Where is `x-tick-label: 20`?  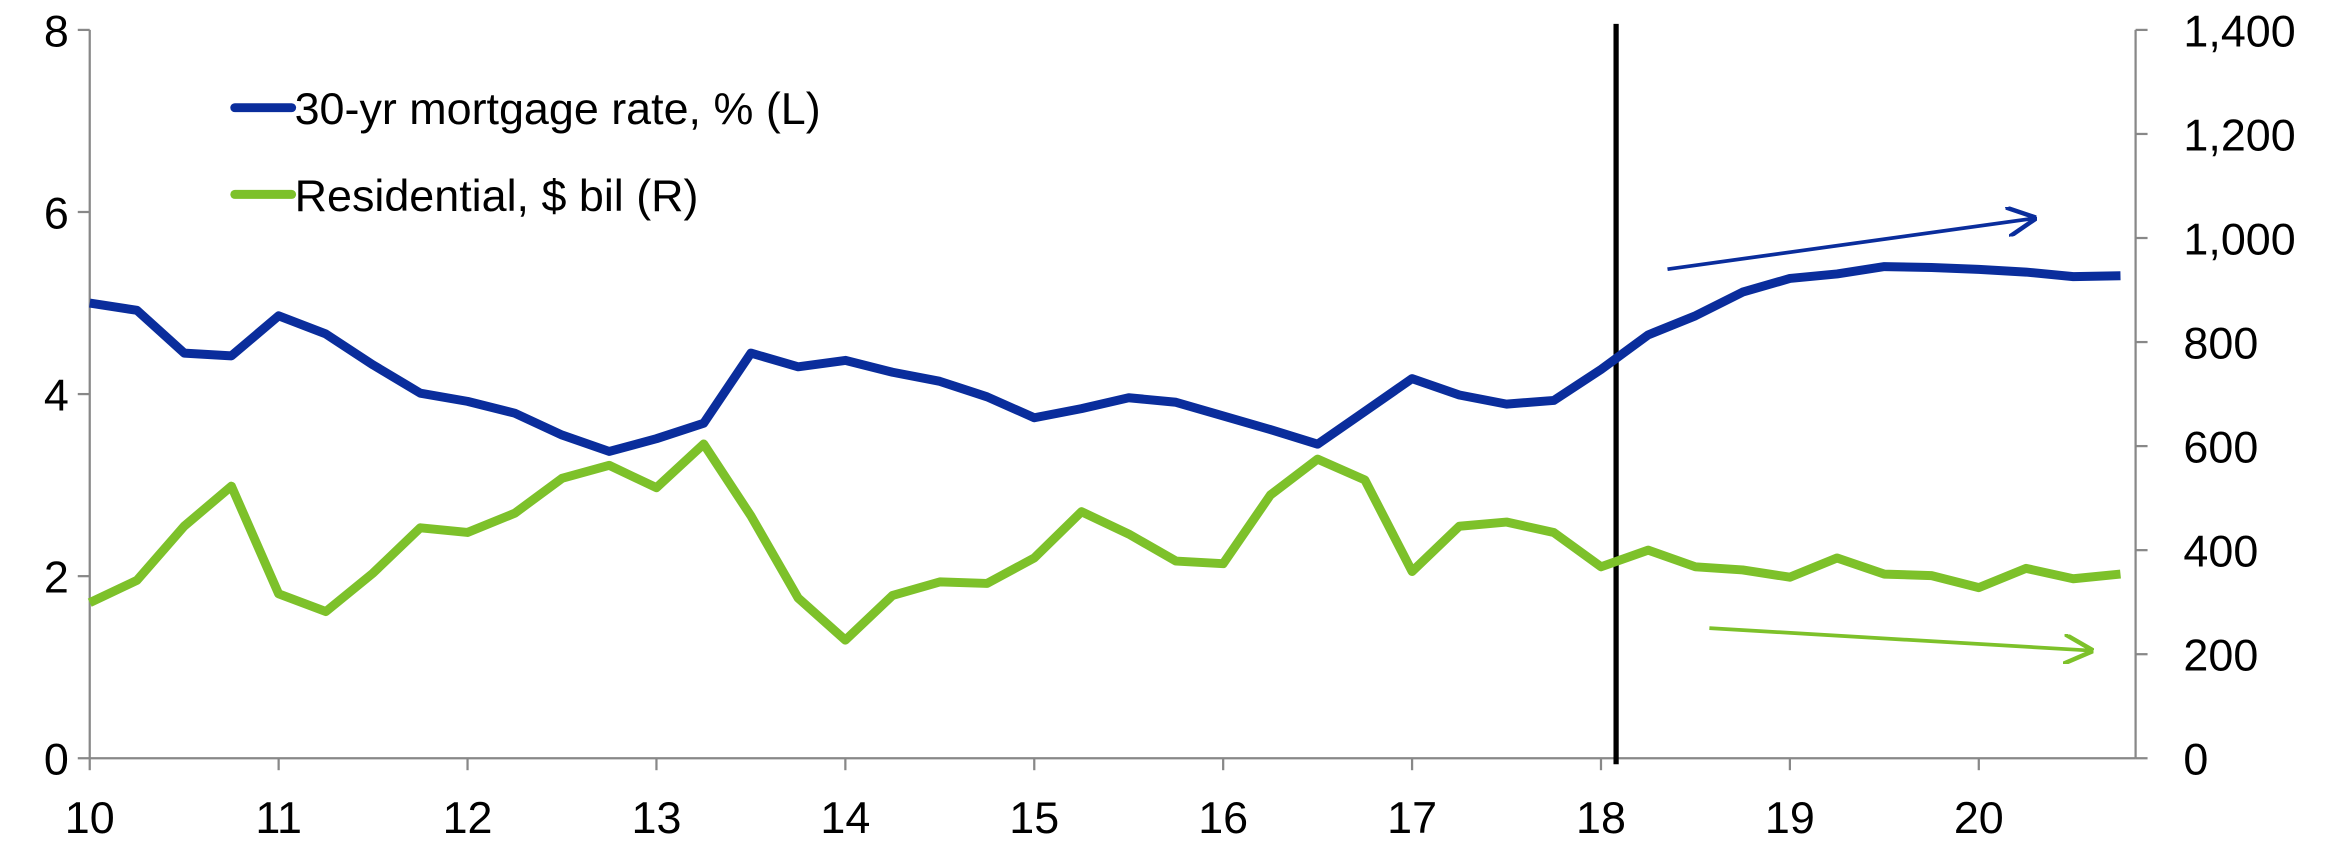 x-tick-label: 20 is located at coordinates (1979, 817).